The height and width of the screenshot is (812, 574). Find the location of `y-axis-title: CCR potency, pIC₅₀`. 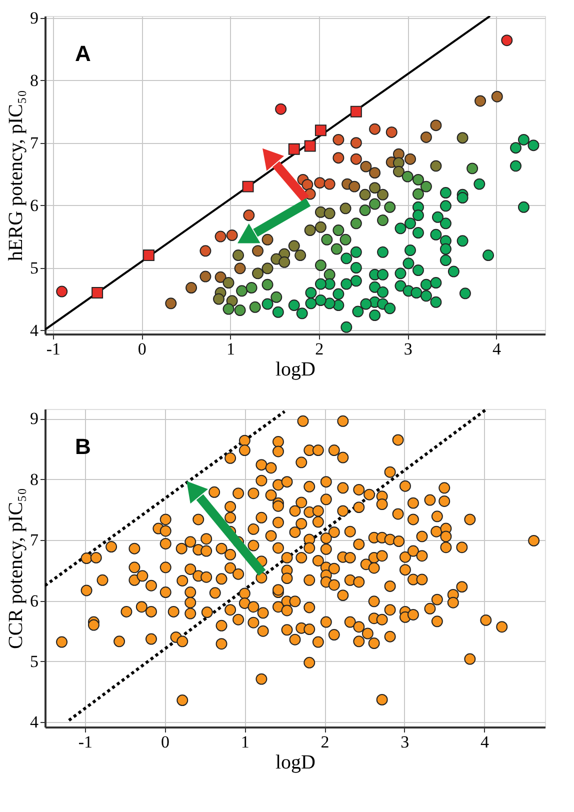

y-axis-title: CCR potency, pIC₅₀ is located at coordinates (16, 568).